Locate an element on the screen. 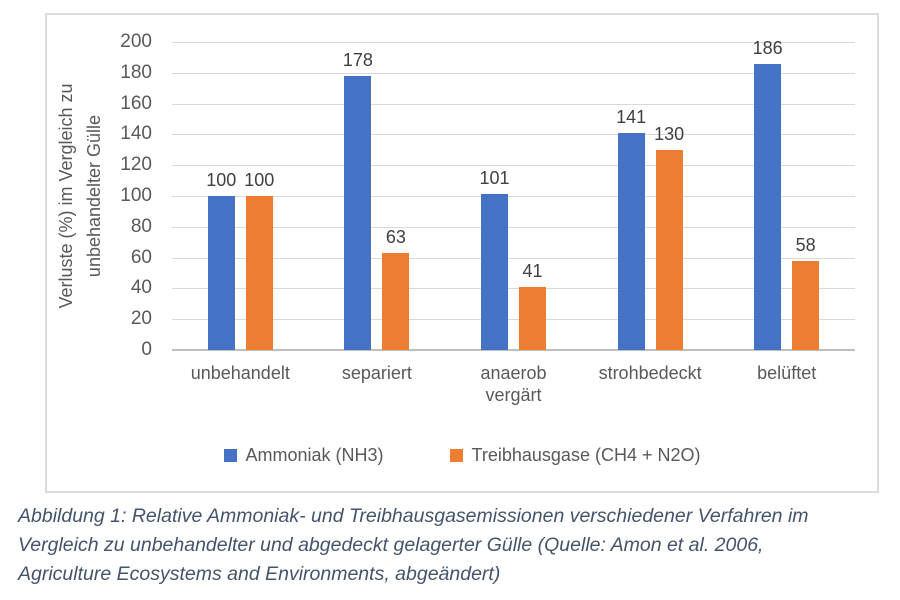 The width and height of the screenshot is (900, 600). bar-treibhausgase-ch4-n2o-unbehandelt is located at coordinates (259, 273).